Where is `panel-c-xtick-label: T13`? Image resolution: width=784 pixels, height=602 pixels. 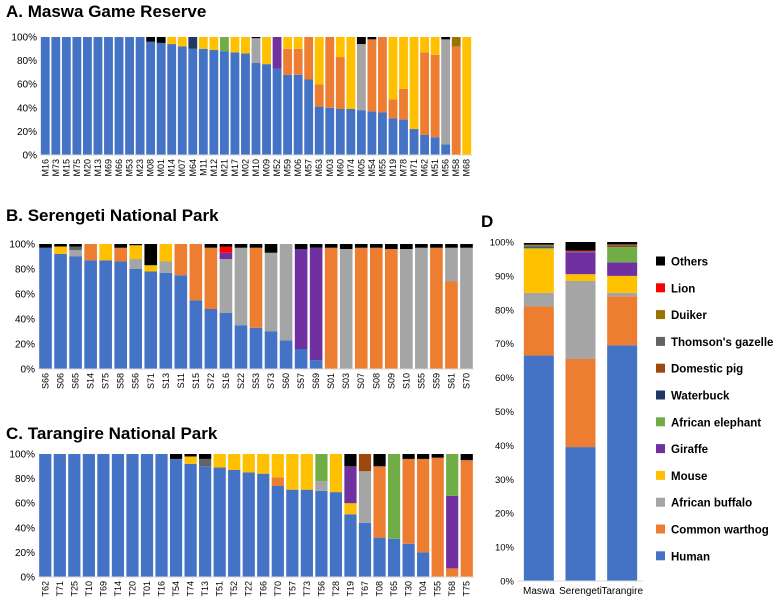
panel-c-xtick-label: T13 is located at coordinates (205, 589).